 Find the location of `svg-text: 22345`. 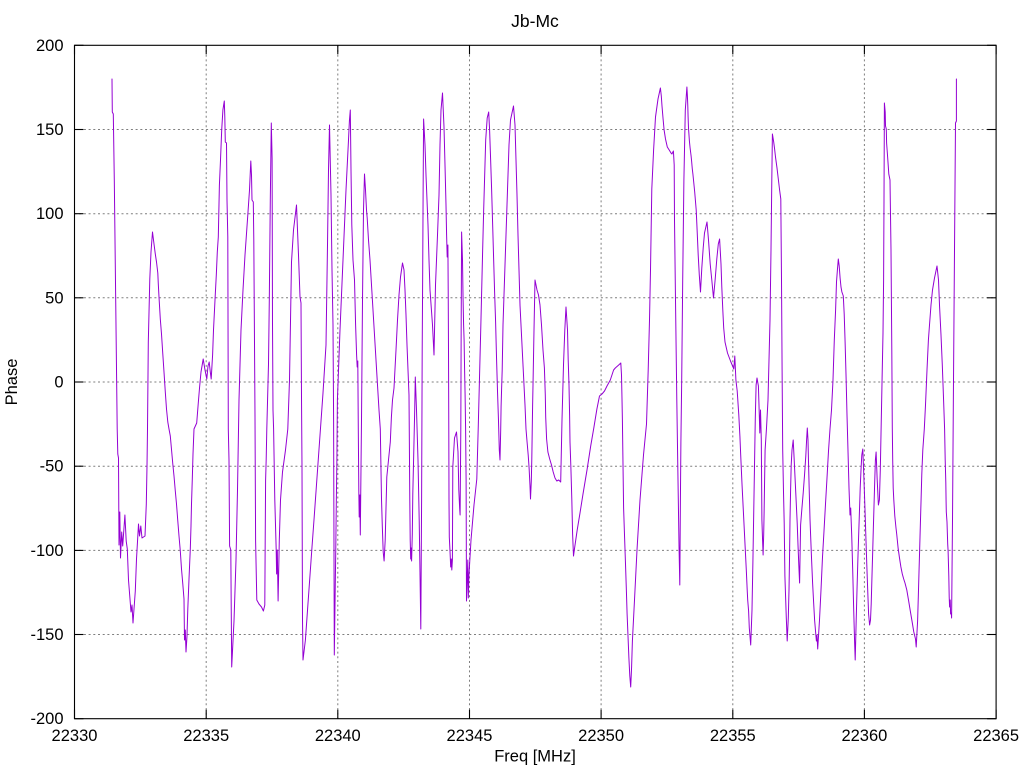

svg-text: 22345 is located at coordinates (470, 736).